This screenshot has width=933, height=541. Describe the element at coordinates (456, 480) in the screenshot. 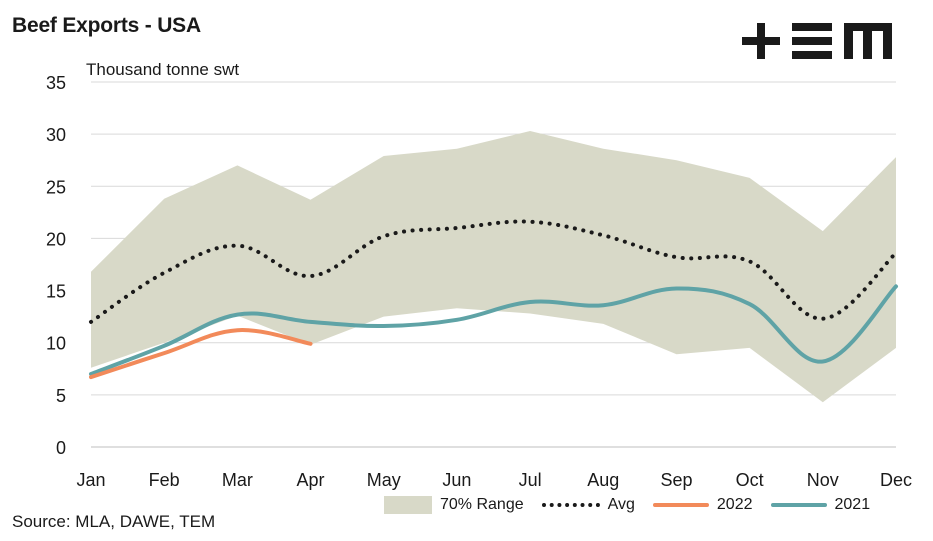

I see `x-tick-label: Jun` at that location.